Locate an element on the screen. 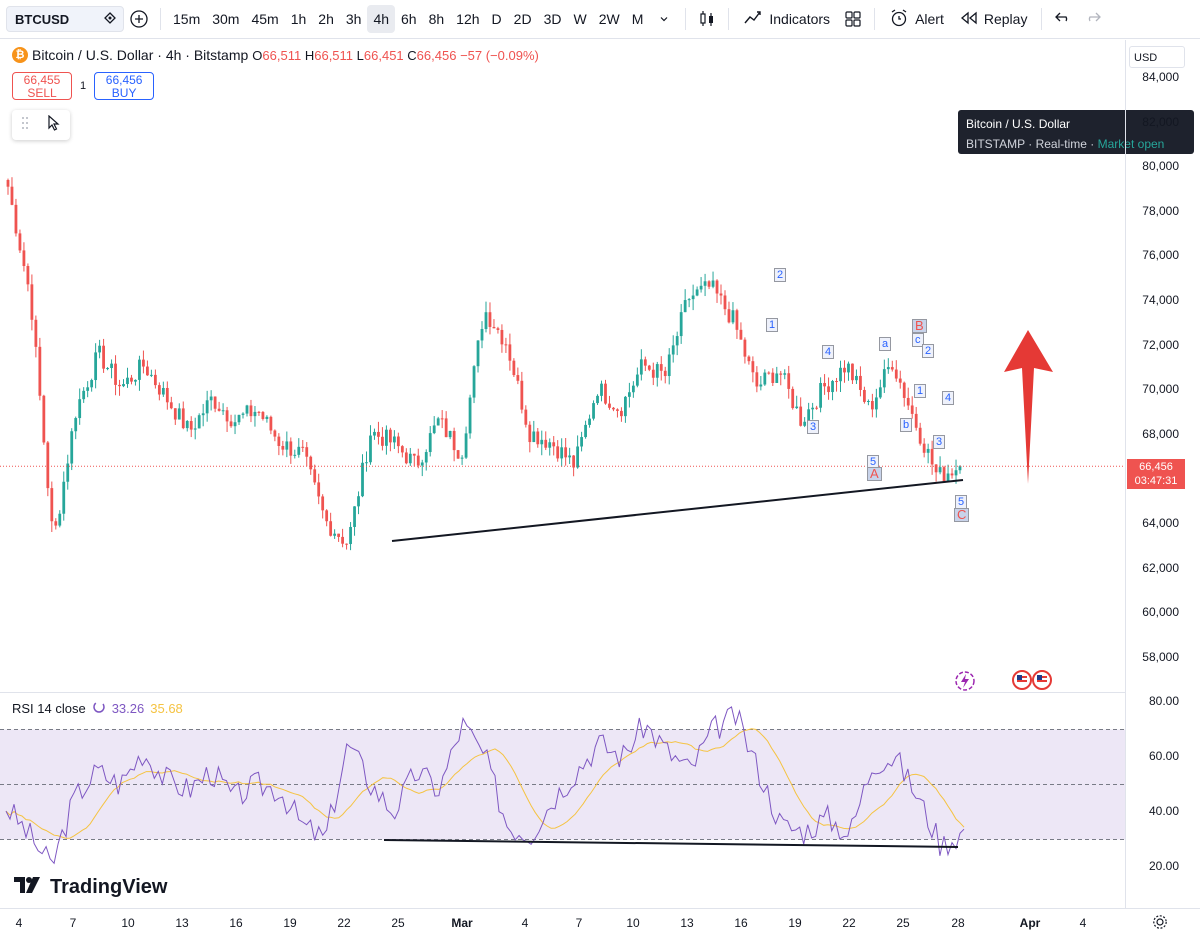 This screenshot has height=937, width=1200. buy-button: 66,456 BUY is located at coordinates (124, 86).